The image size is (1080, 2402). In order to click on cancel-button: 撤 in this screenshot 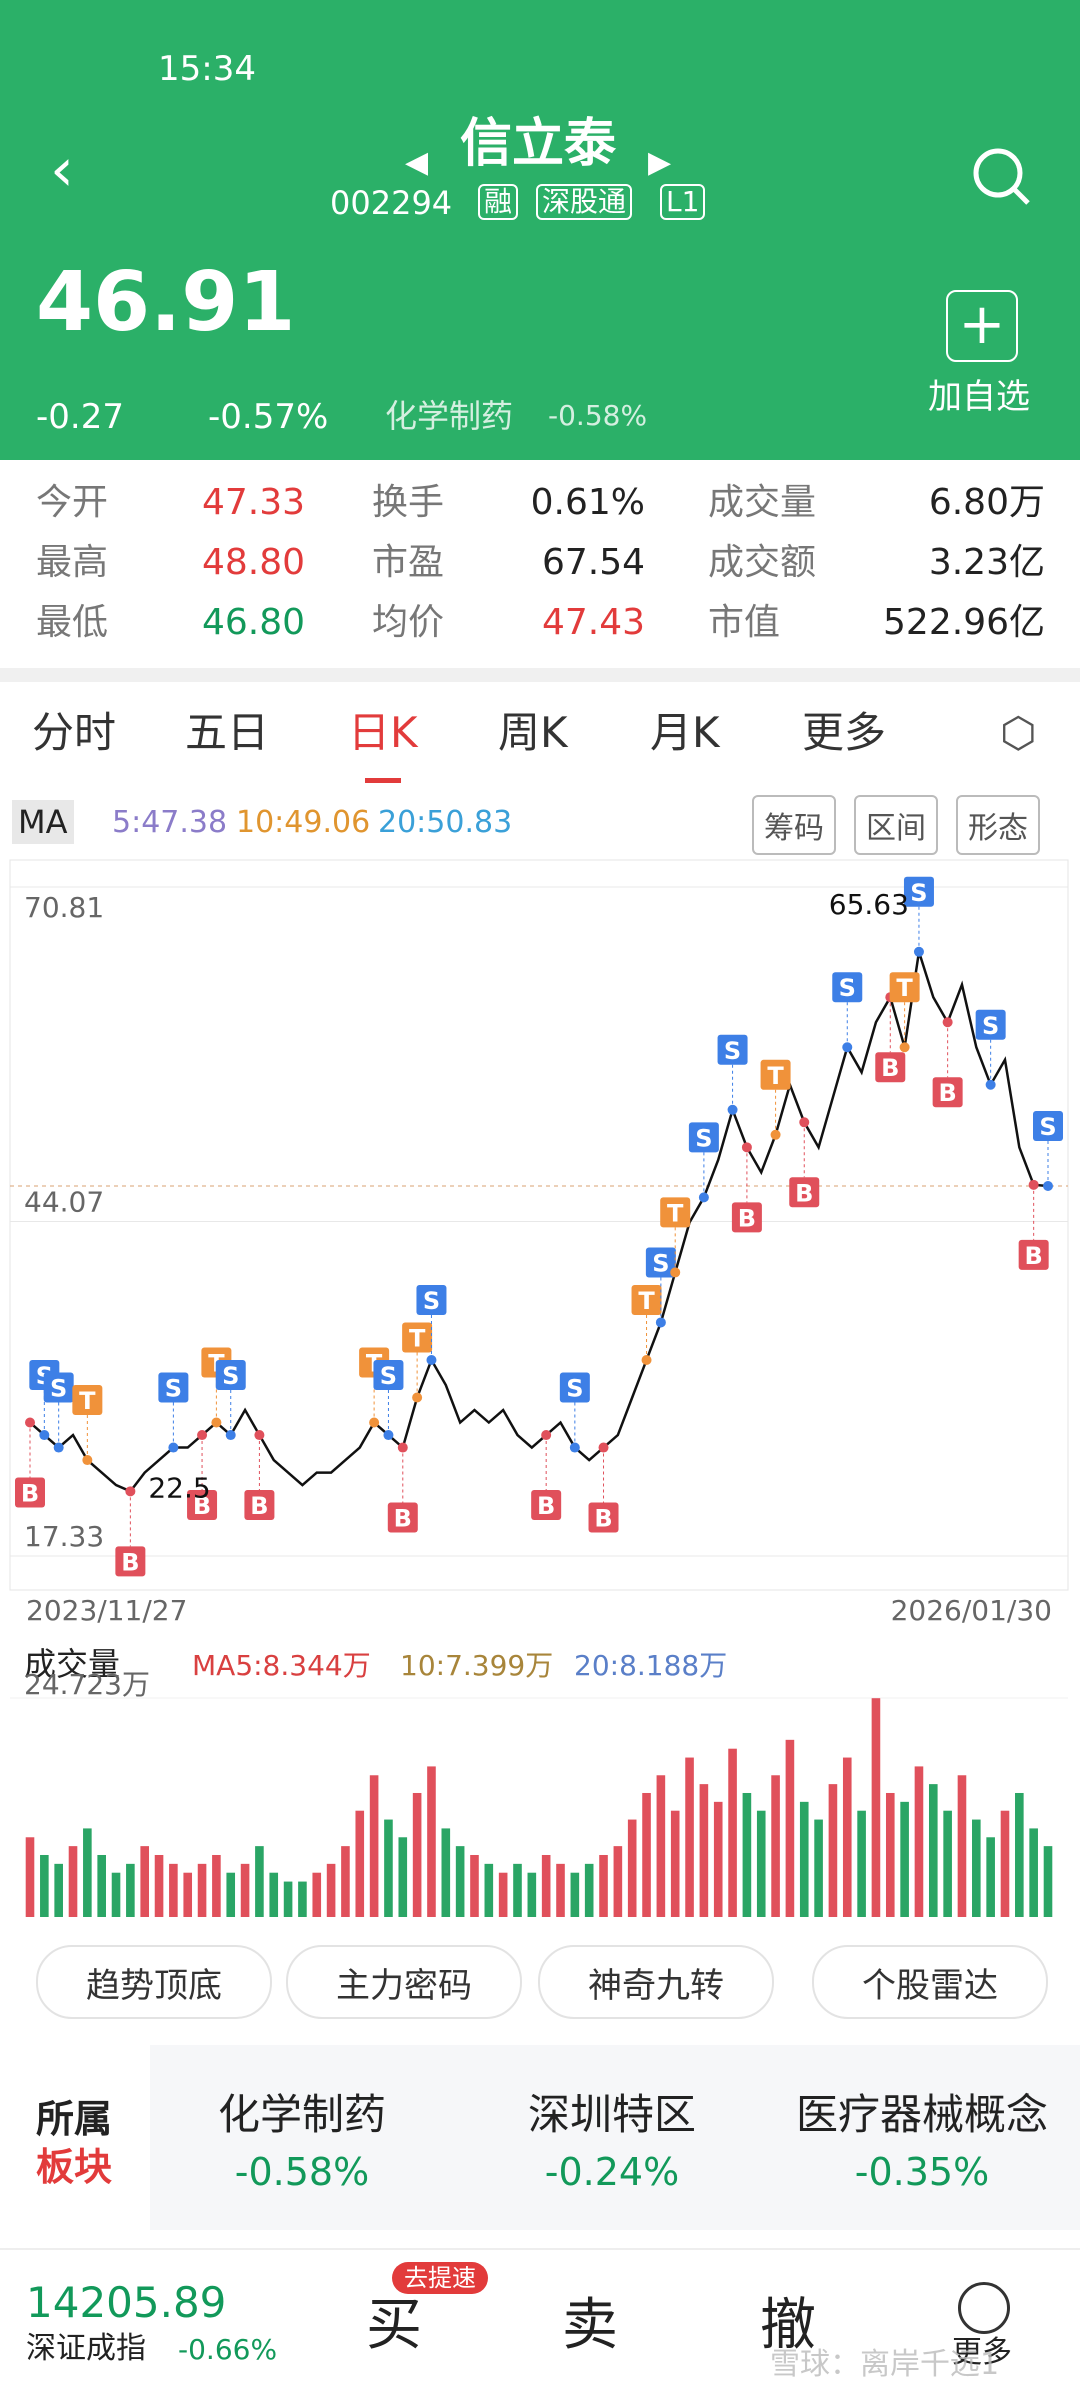, I will do `click(788, 2325)`.